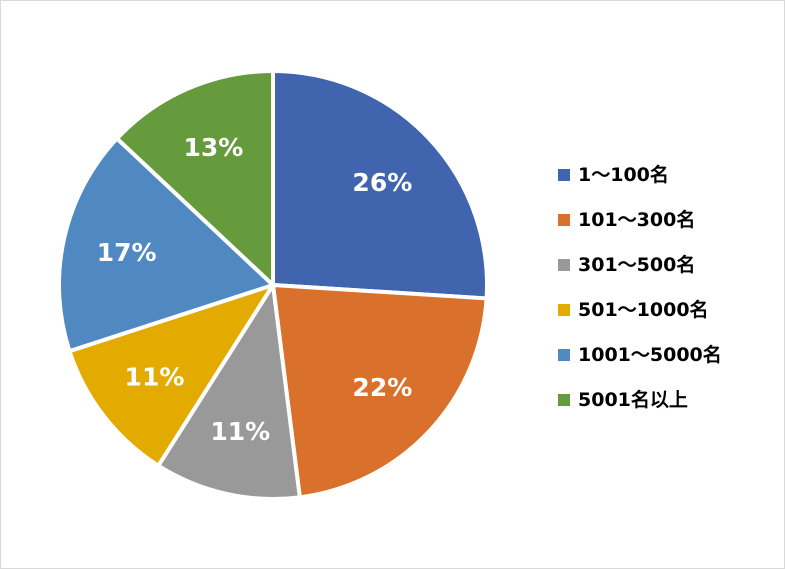 The height and width of the screenshot is (569, 785). I want to click on slice-label-3: 11%, so click(240, 431).